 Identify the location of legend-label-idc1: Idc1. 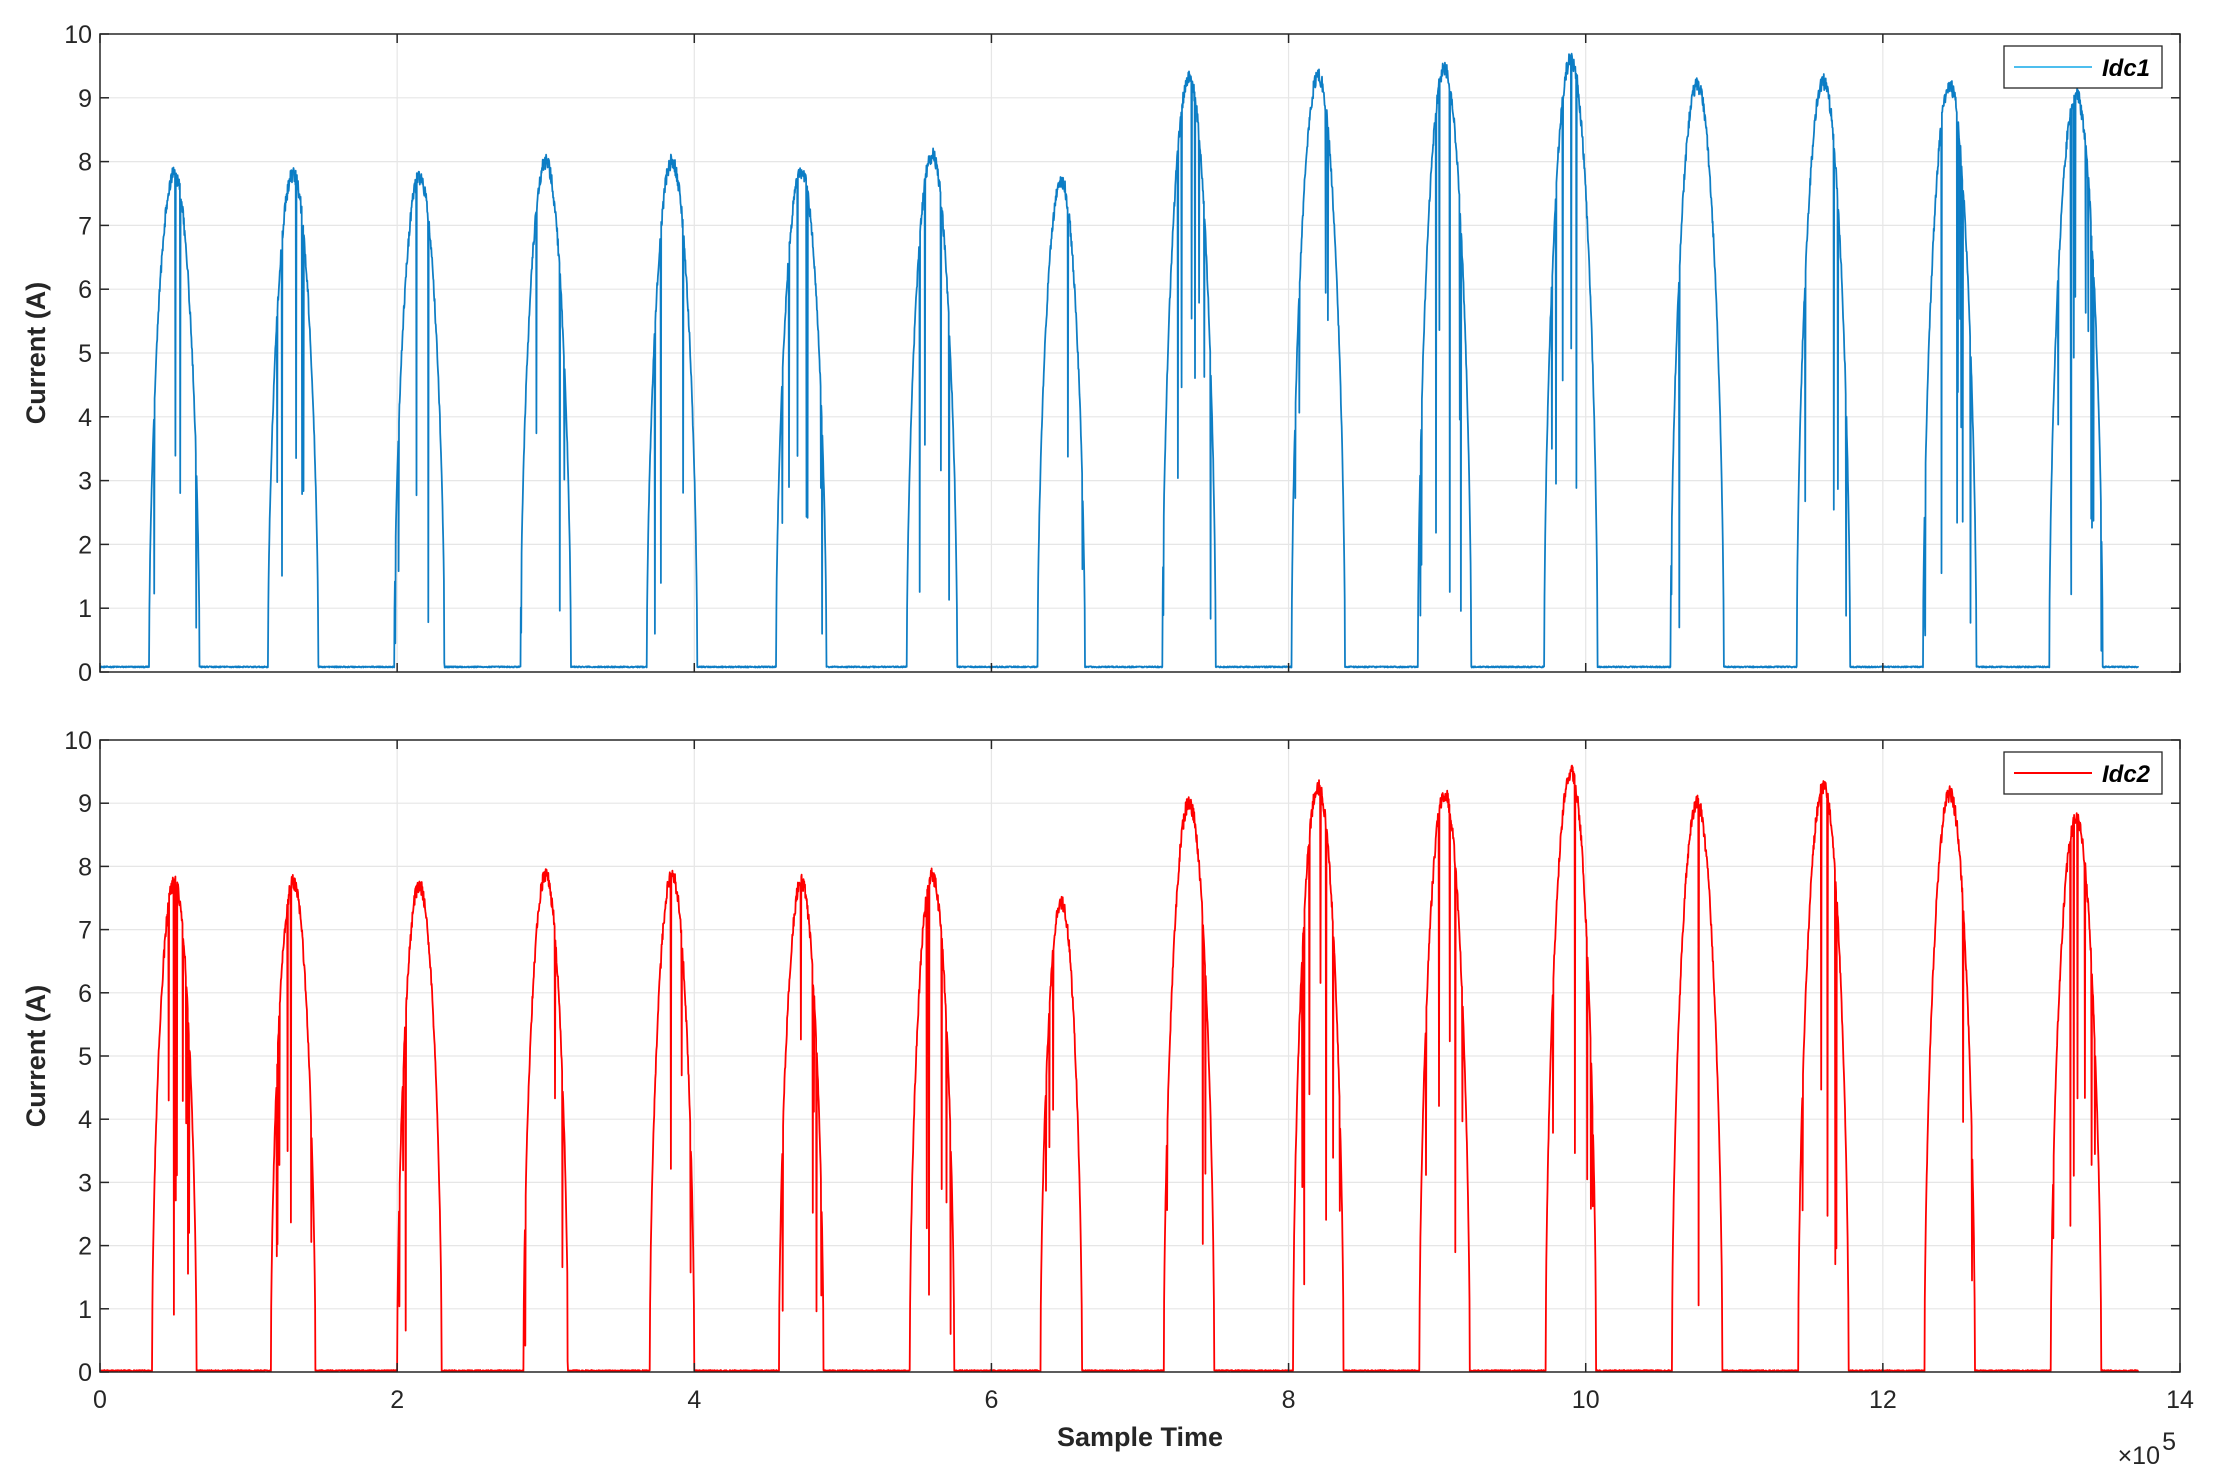
(2126, 68).